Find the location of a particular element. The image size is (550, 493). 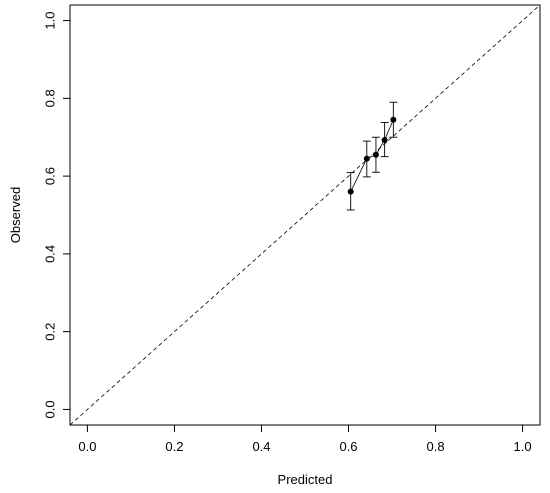

x-tick-label: 0.6 is located at coordinates (348, 446).